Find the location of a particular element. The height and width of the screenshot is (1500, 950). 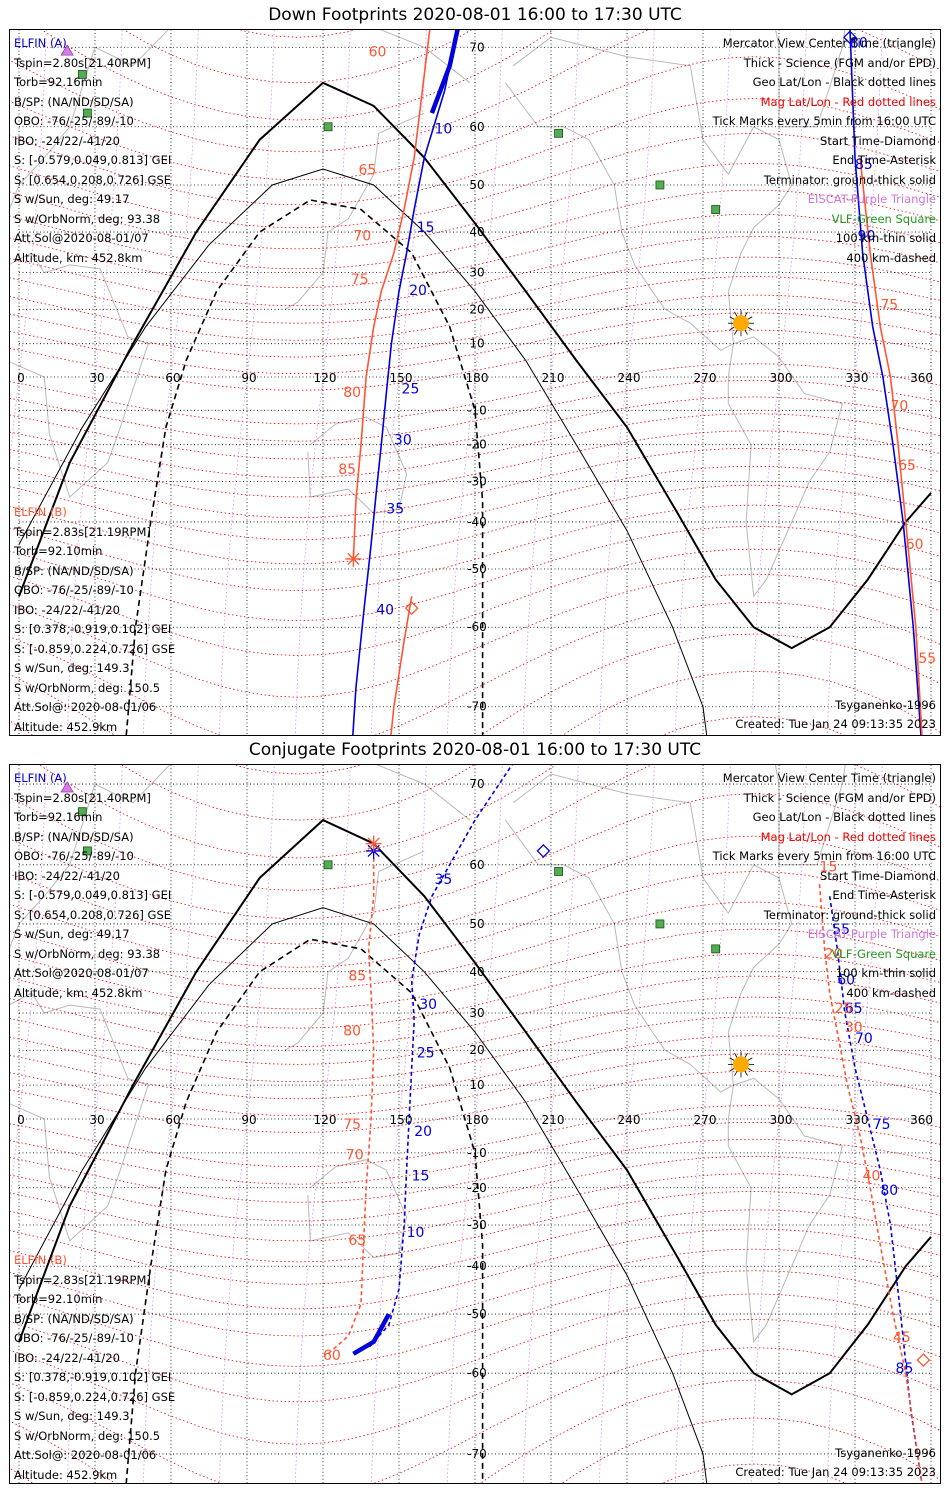

lon-tick-label: 360 is located at coordinates (921, 378).